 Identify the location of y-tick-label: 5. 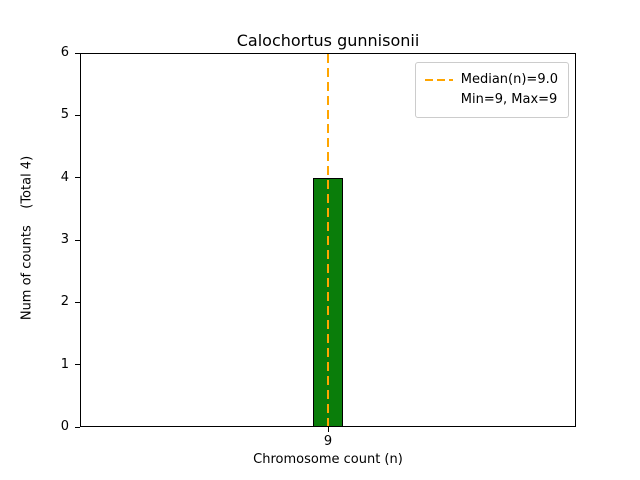
(64, 115).